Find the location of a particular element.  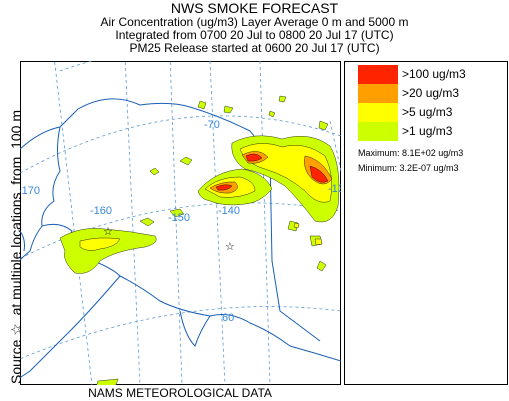

russia-coast is located at coordinates (22, 241).